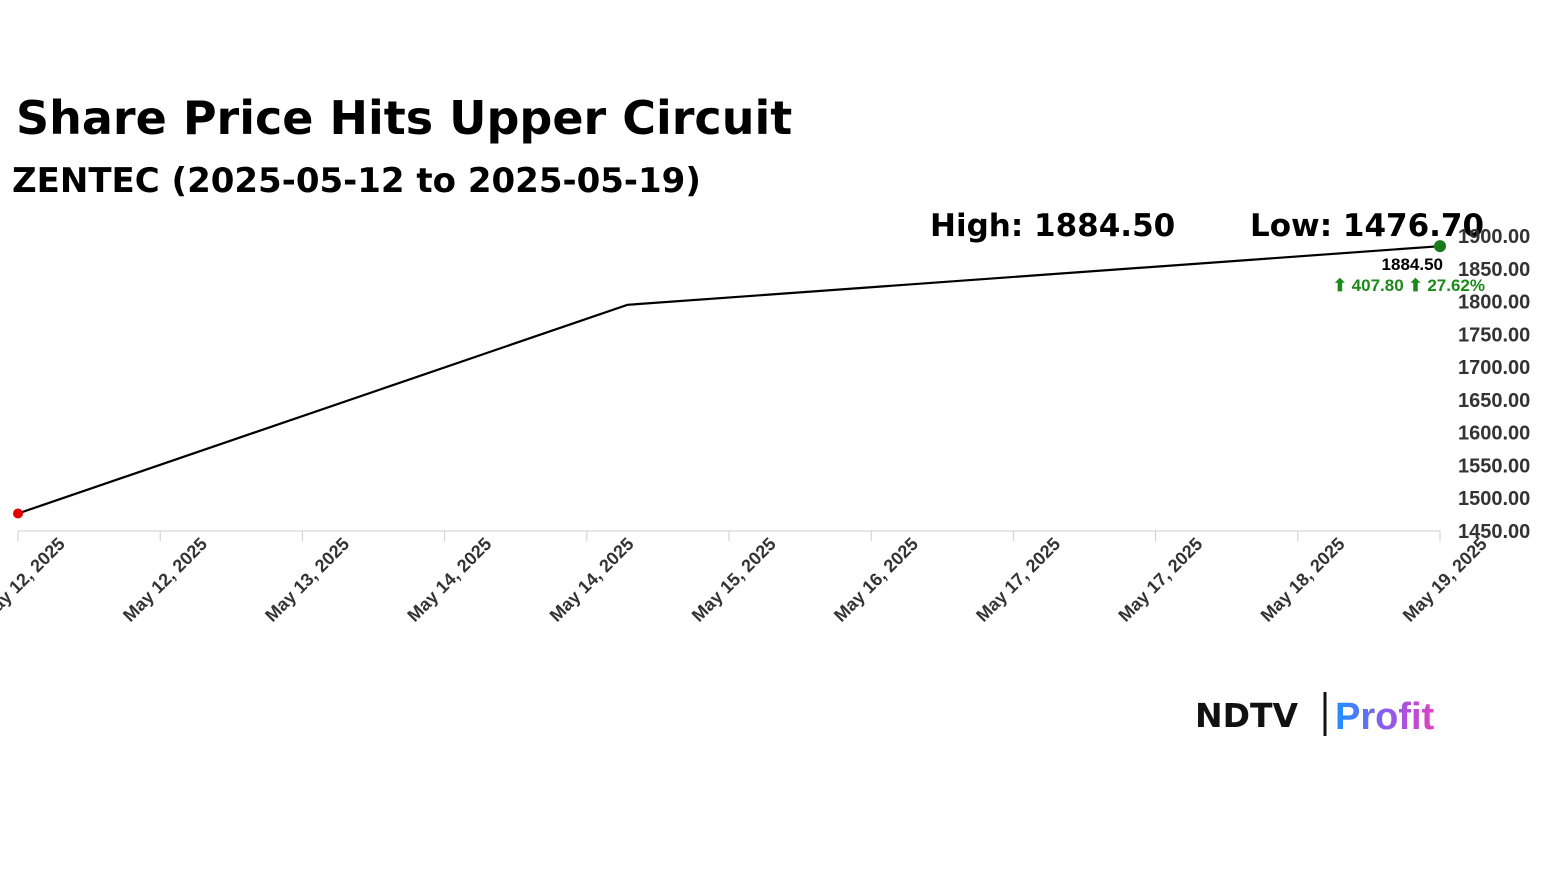 The width and height of the screenshot is (1555, 879). What do you see at coordinates (1494, 303) in the screenshot?
I see `y-tick-label: 1800.00` at bounding box center [1494, 303].